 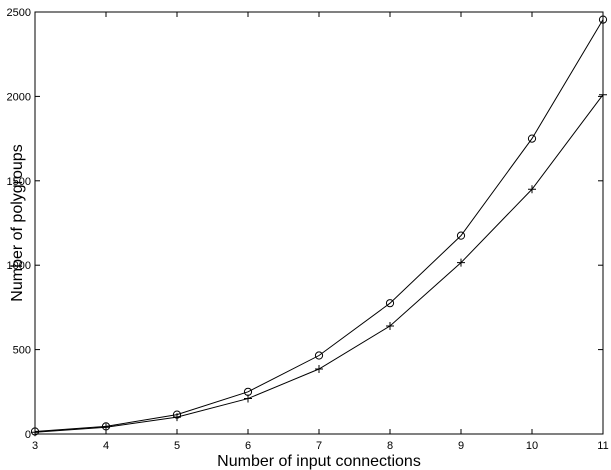 I want to click on y-tick-label: 2000, so click(x=19, y=97).